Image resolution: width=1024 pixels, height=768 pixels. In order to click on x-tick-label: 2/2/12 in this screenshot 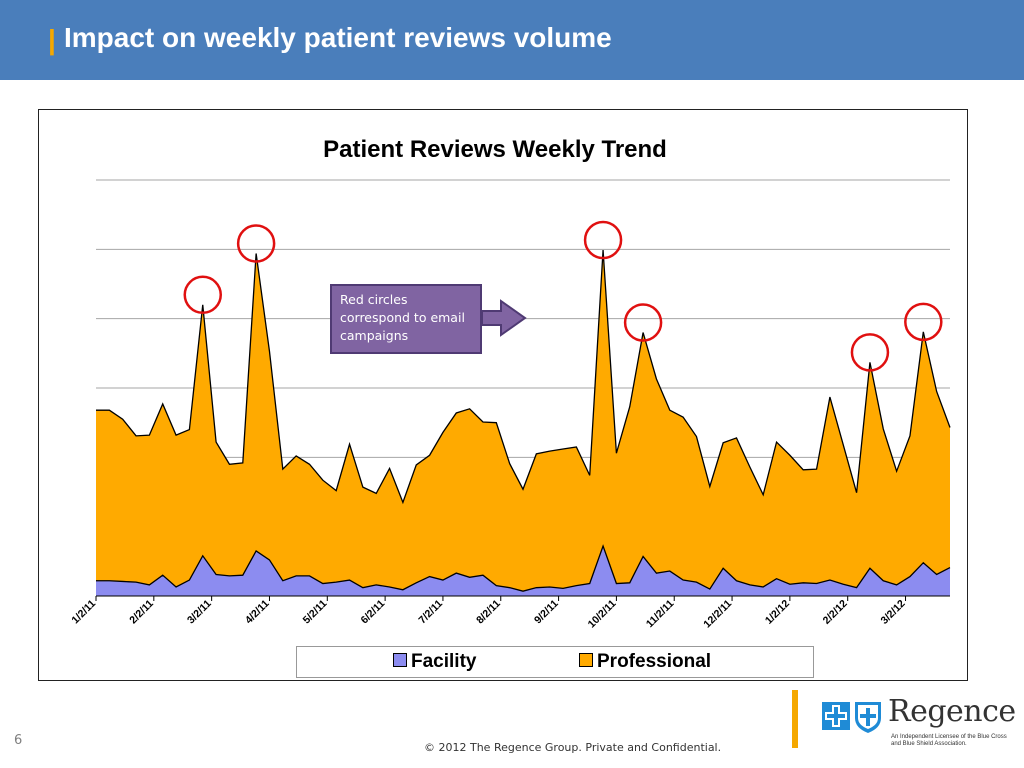, I will do `click(835, 612)`.